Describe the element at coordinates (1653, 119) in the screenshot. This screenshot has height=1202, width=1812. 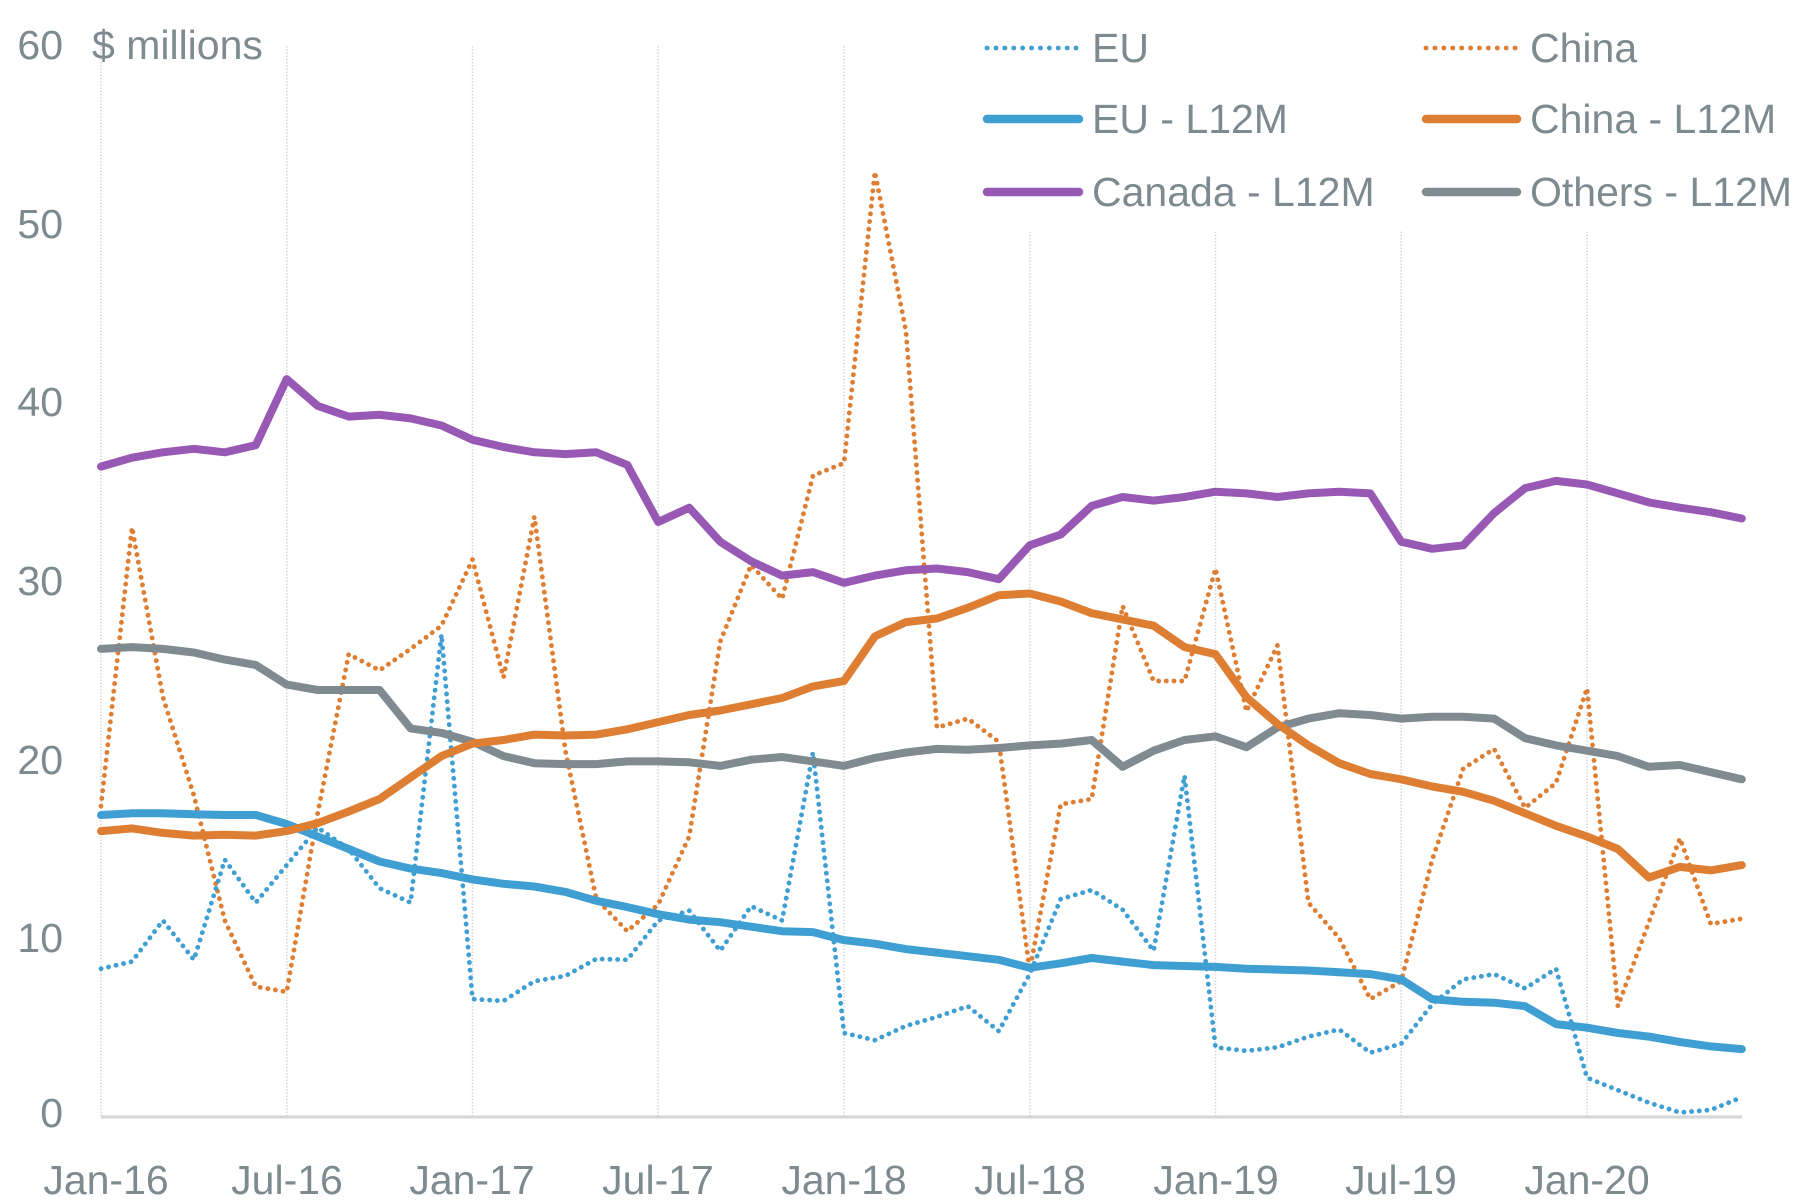
I see `svg-text: China - L12M` at that location.